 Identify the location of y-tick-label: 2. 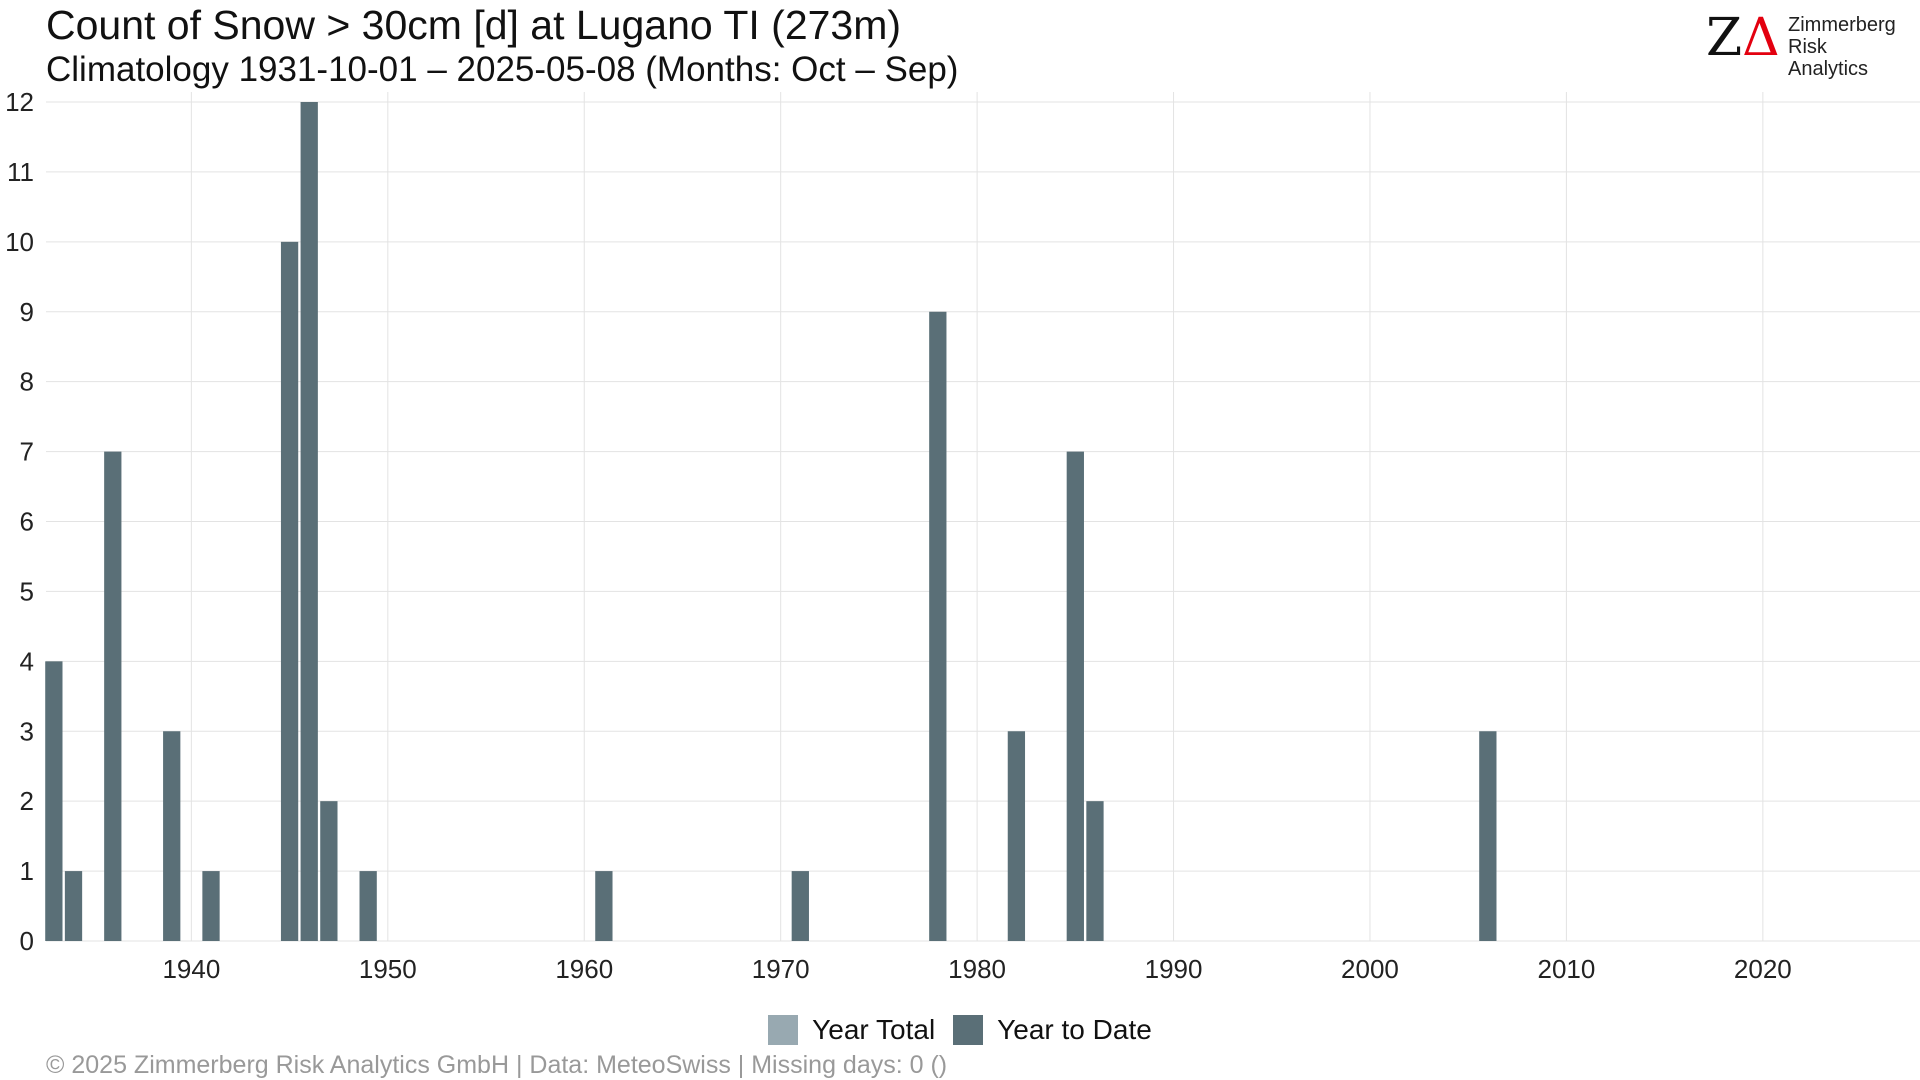
(27, 801).